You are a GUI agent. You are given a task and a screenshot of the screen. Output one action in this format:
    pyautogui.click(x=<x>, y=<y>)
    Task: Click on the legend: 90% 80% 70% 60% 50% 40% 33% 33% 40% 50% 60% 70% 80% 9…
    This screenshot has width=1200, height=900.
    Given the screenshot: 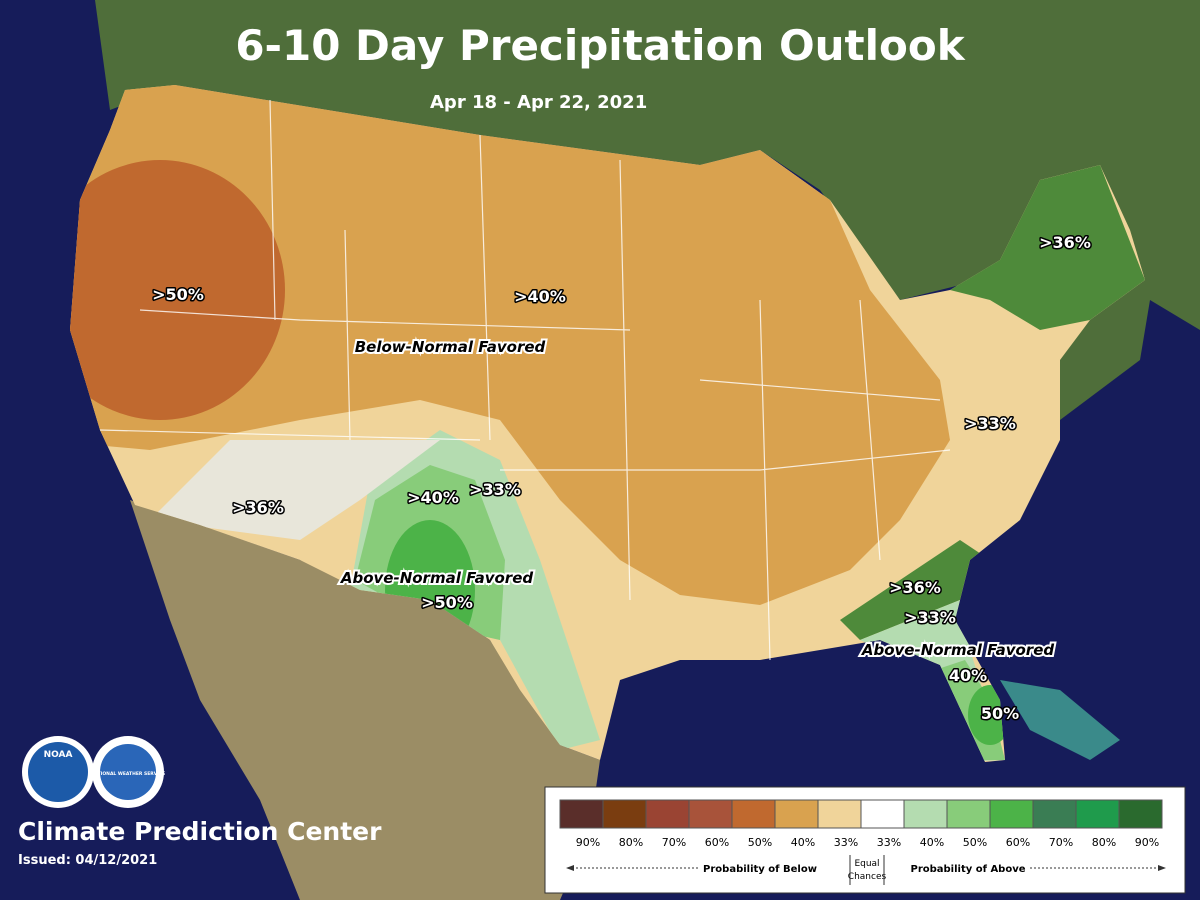 What is the action you would take?
    pyautogui.click(x=861, y=824)
    